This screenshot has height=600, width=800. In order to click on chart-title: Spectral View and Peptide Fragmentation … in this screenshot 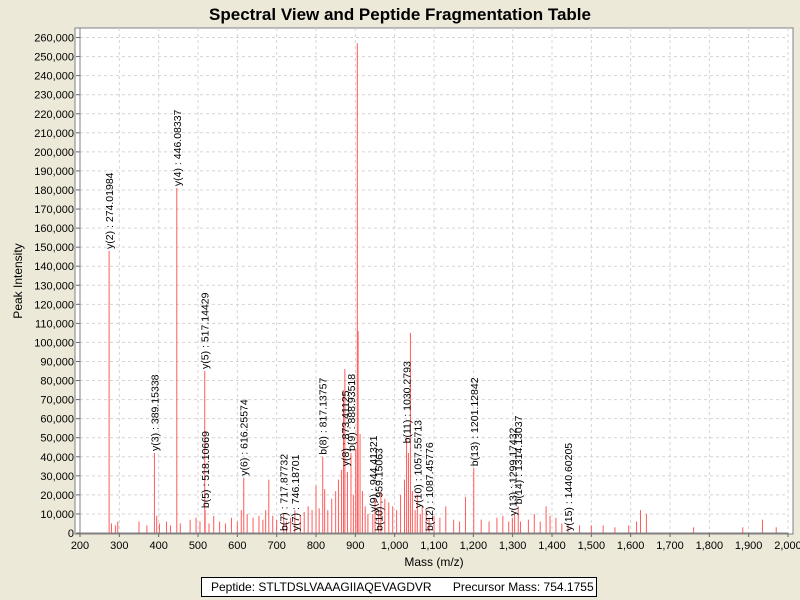, I will do `click(400, 14)`.